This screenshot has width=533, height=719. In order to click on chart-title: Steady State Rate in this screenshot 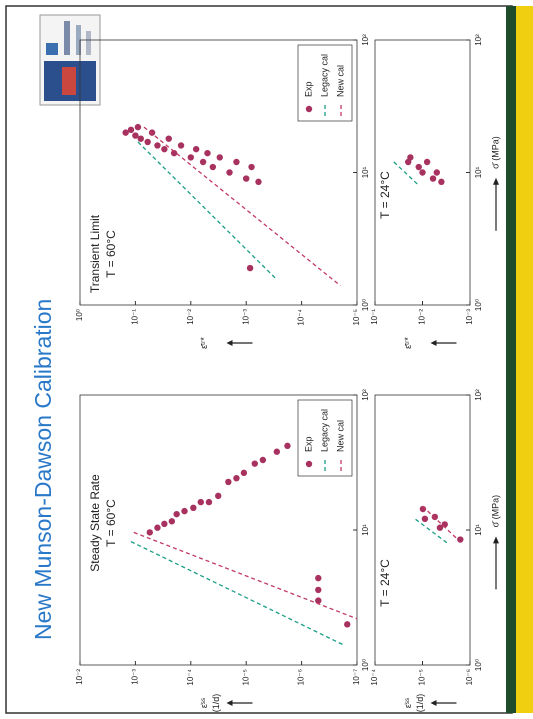, I will do `click(95, 523)`.